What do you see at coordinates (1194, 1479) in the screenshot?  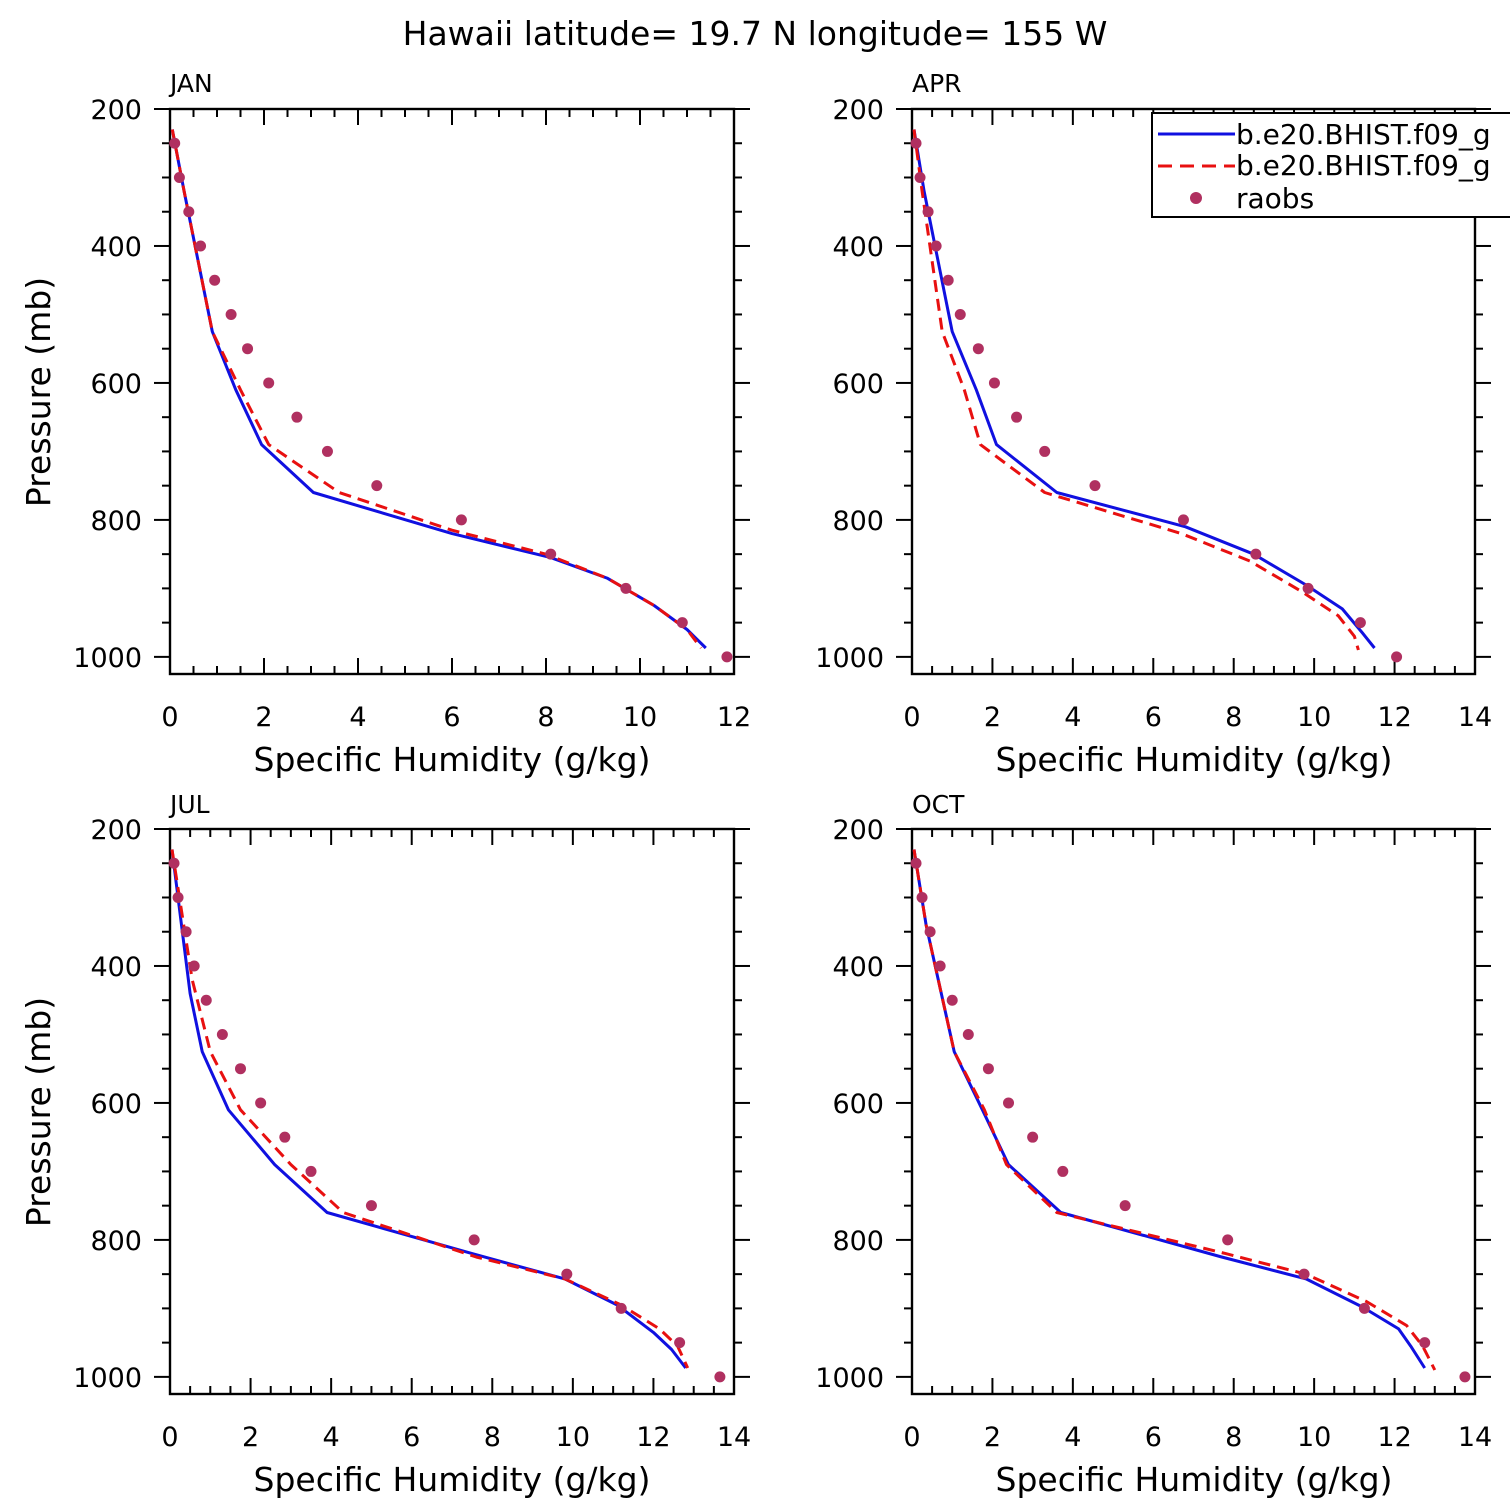 I see `xlabel-oct: Specific Humidity (g/kg)` at bounding box center [1194, 1479].